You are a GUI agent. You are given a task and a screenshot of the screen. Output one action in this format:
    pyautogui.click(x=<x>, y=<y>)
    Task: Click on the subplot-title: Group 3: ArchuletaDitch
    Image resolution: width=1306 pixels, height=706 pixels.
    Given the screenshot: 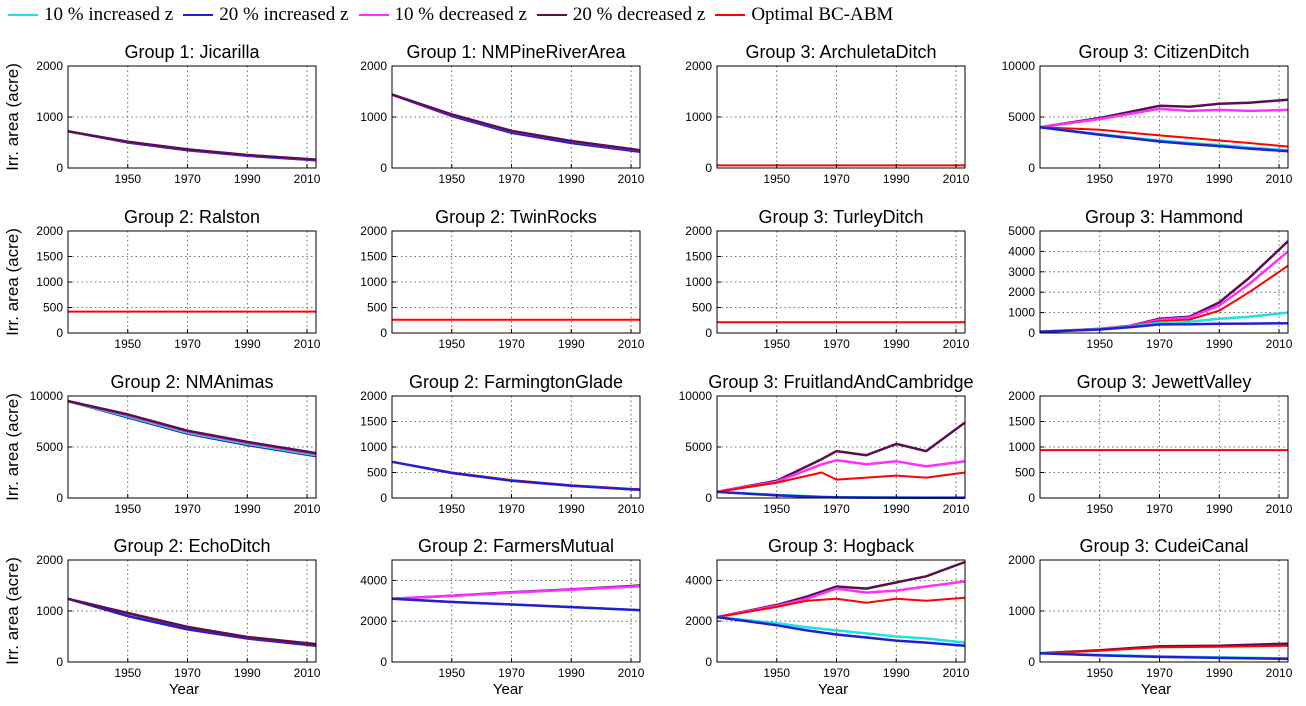 What is the action you would take?
    pyautogui.click(x=840, y=52)
    